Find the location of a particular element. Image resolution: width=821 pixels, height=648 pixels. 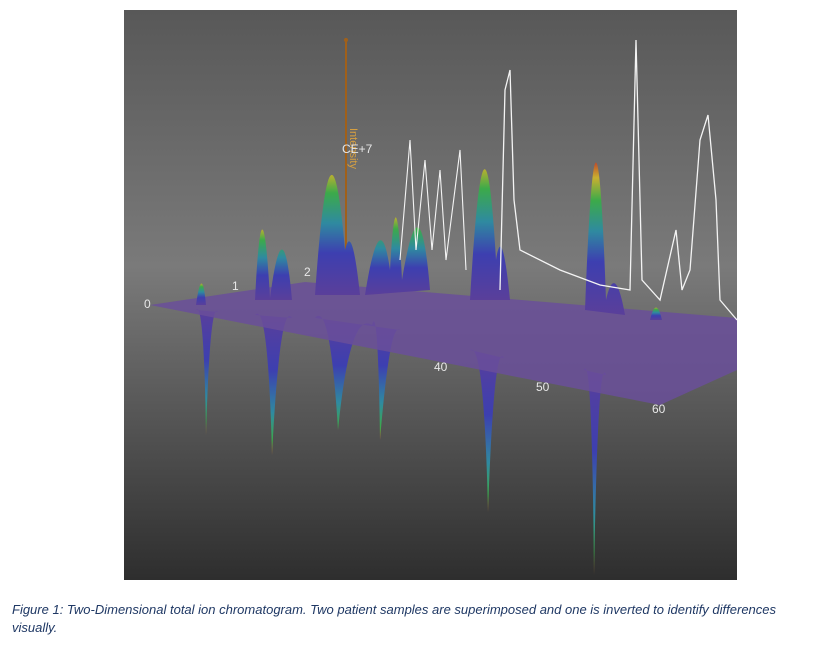

intensity-label: Intensity is located at coordinates (353, 148).